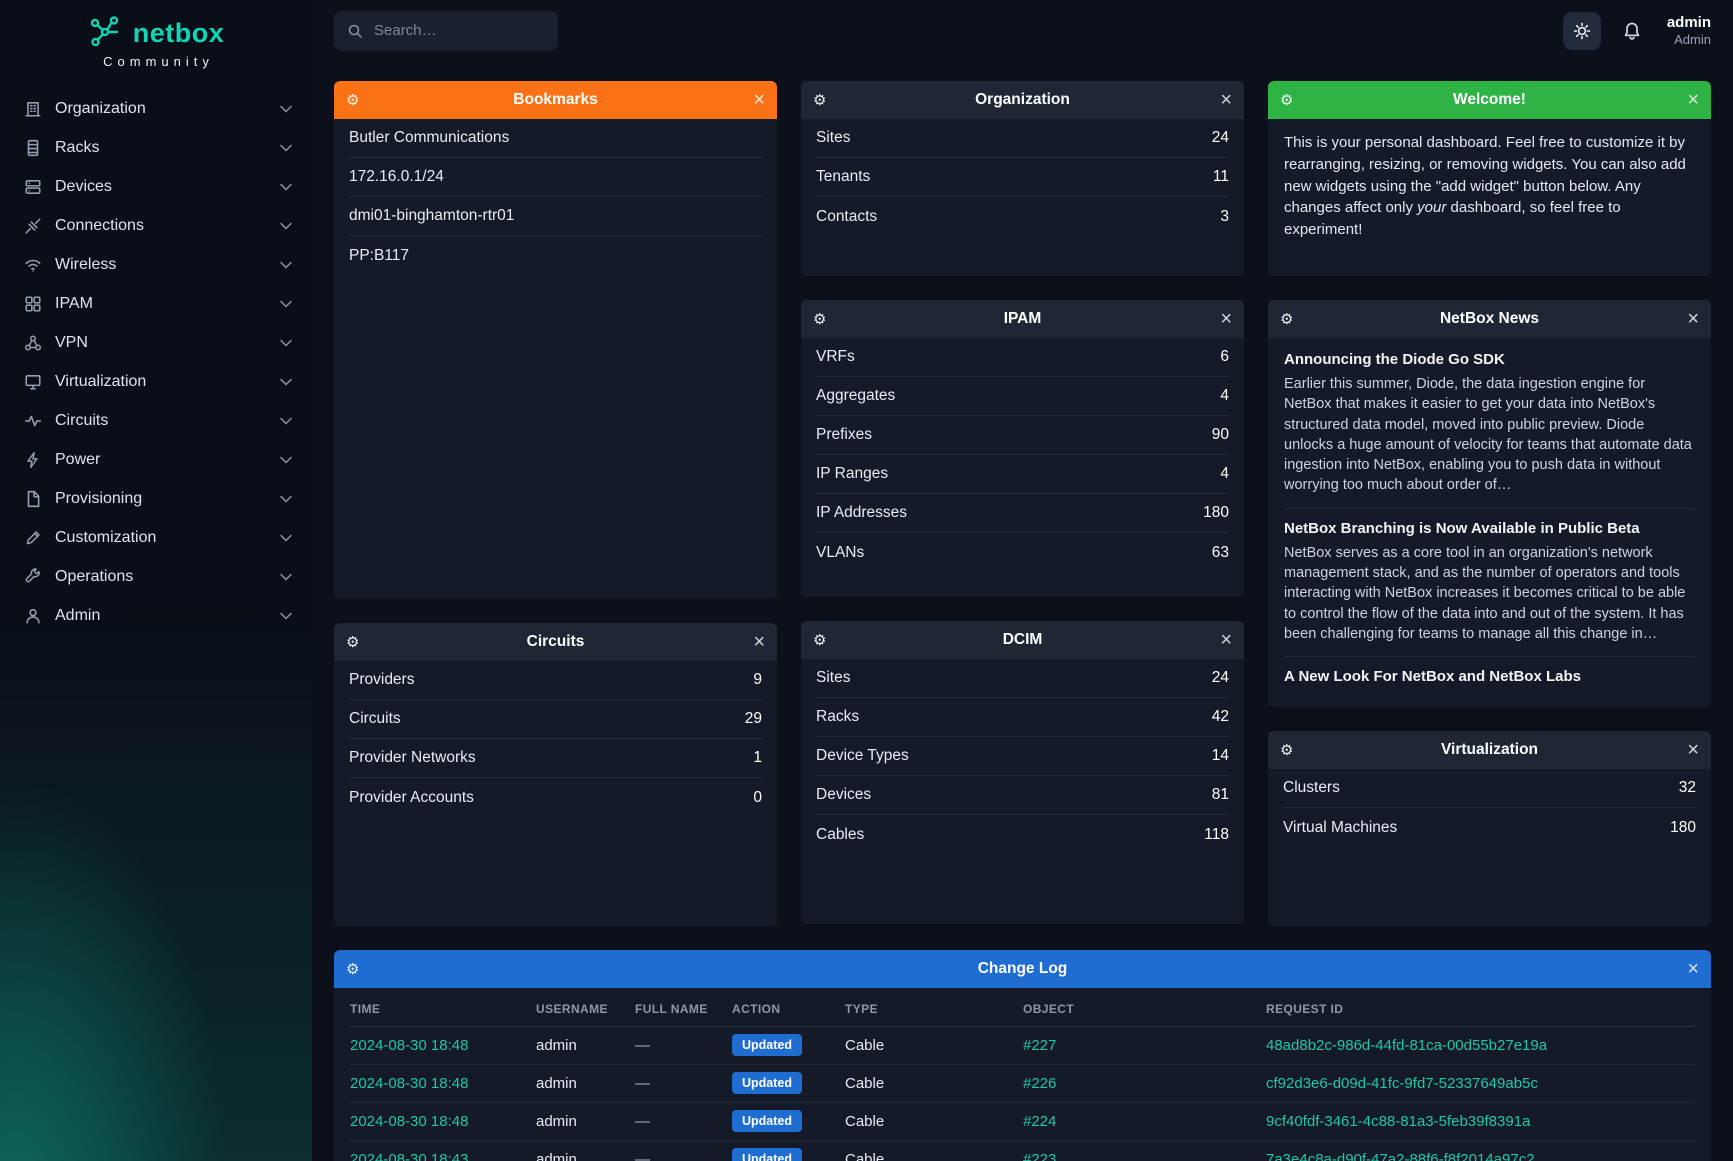  What do you see at coordinates (156, 342) in the screenshot?
I see `sidebar-item-vpn: VPN` at bounding box center [156, 342].